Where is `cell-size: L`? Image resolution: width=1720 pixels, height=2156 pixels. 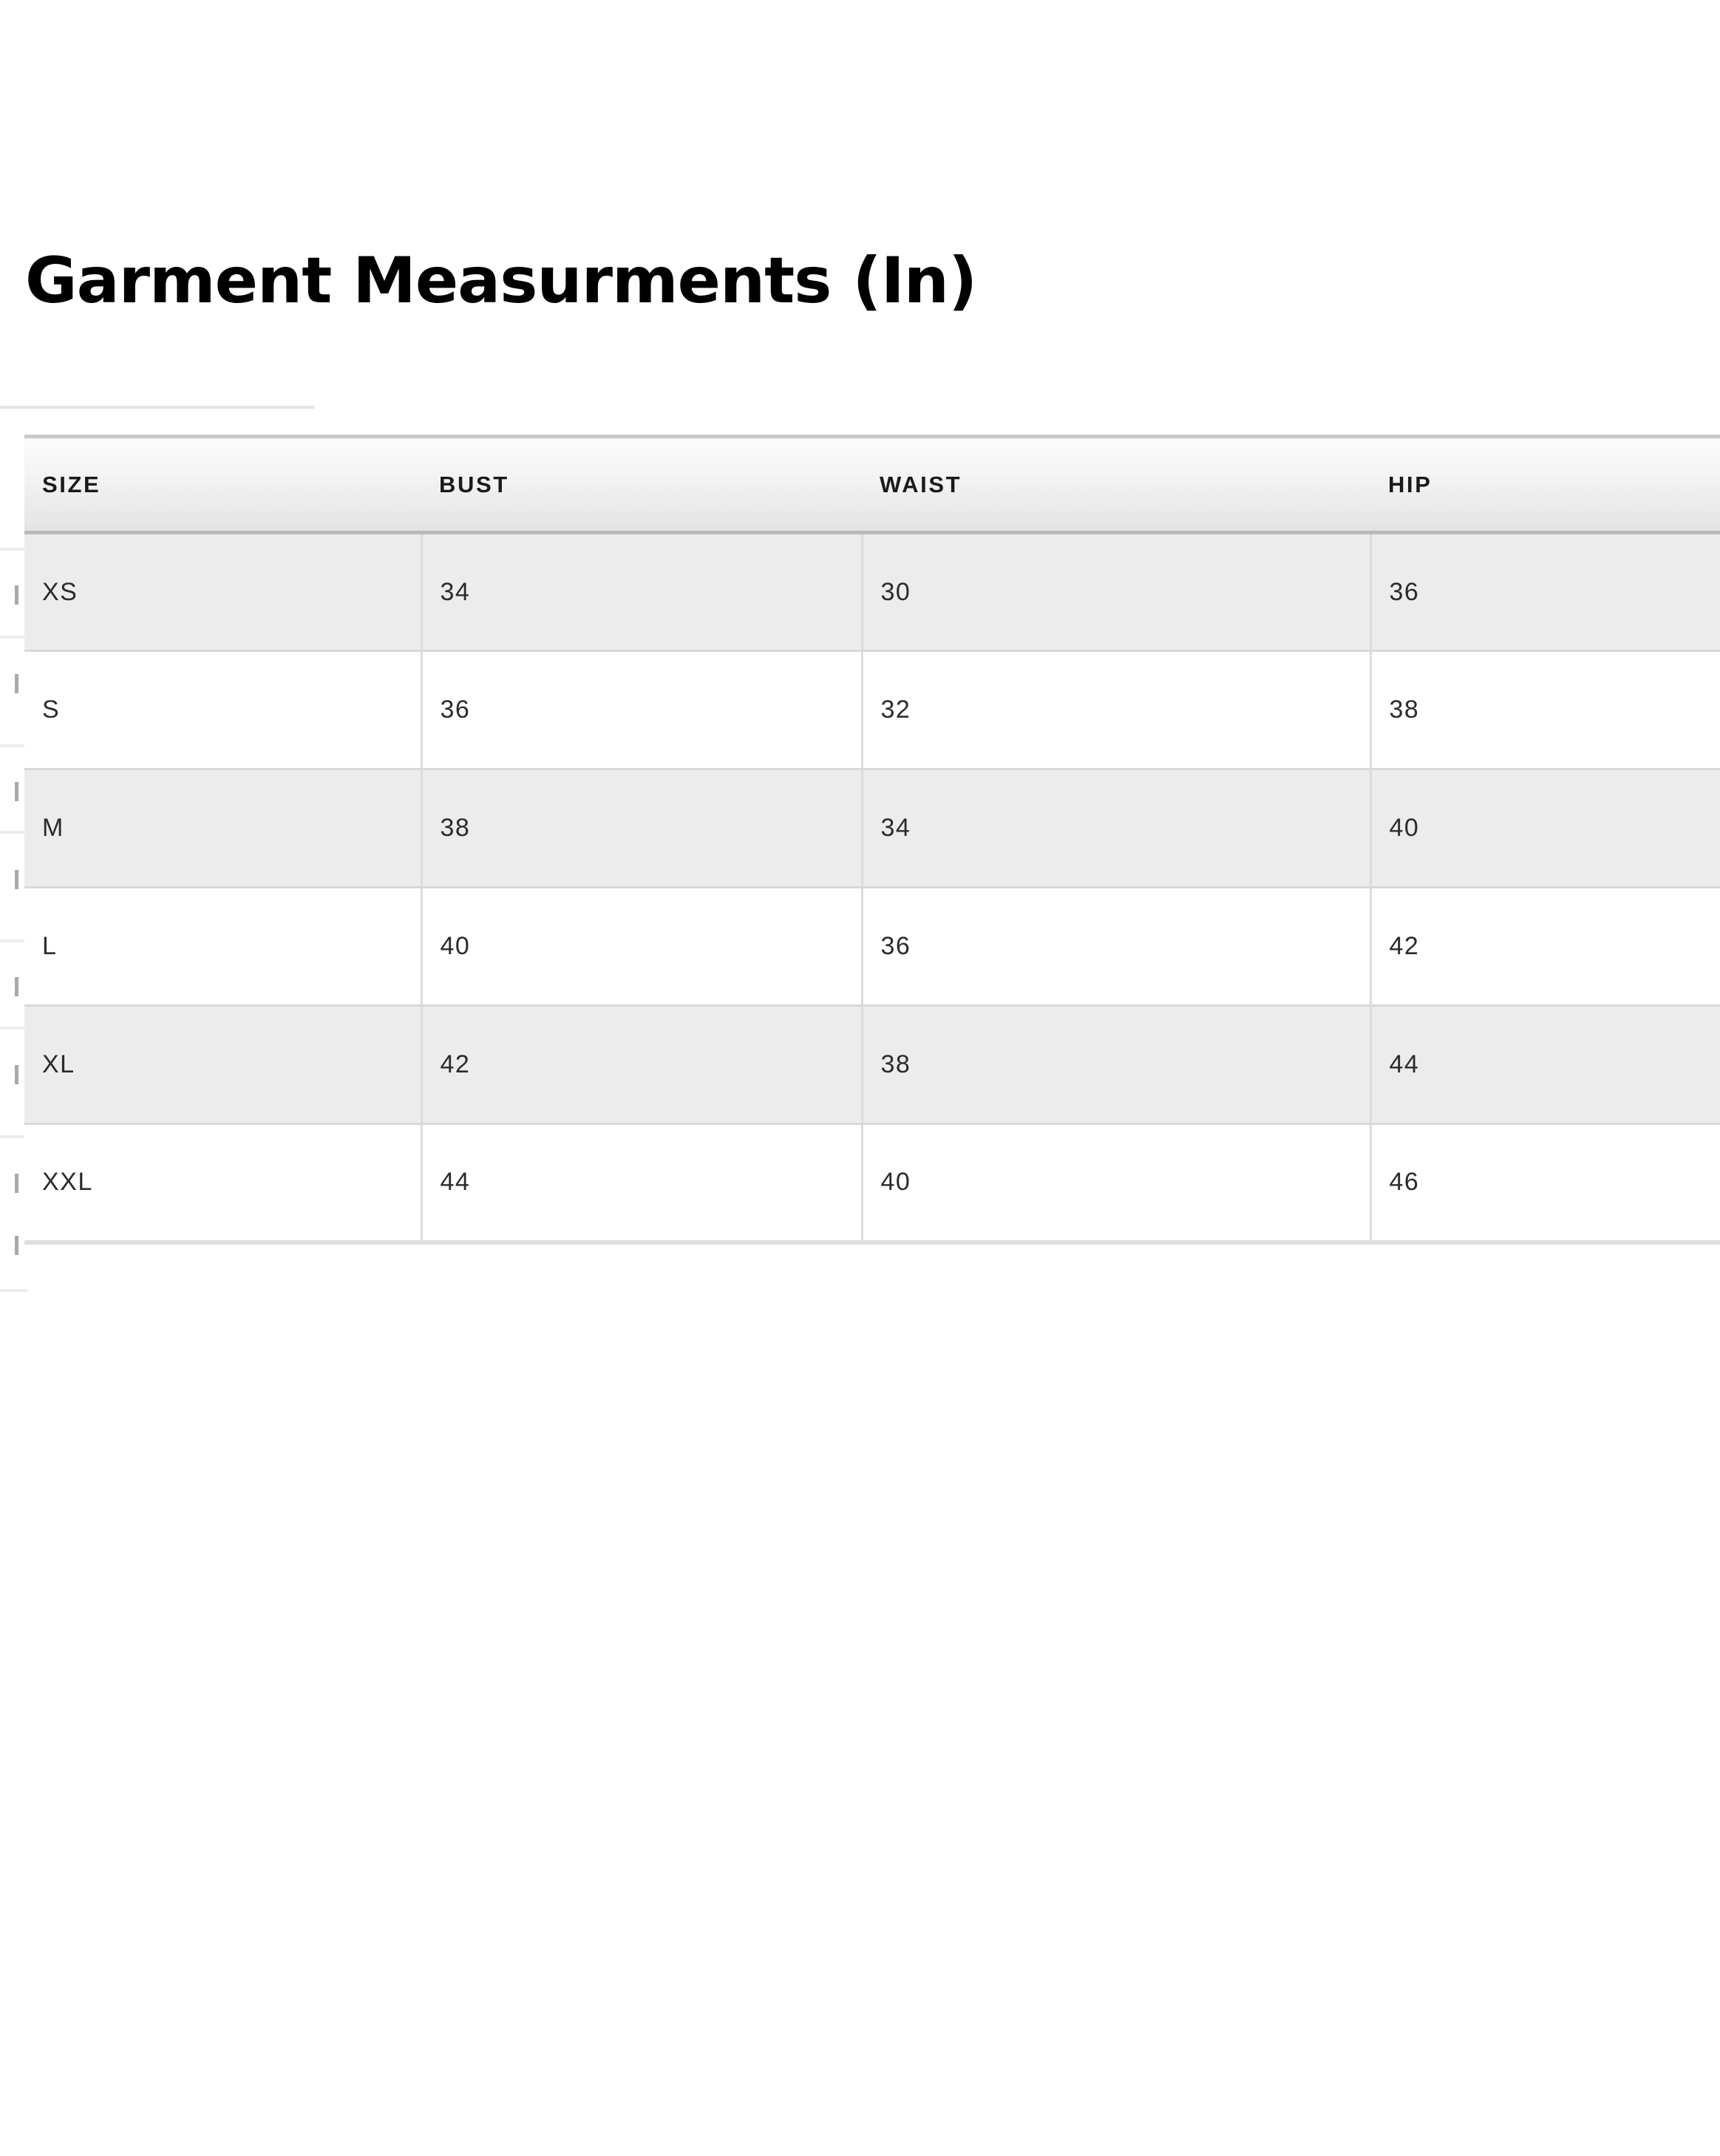 cell-size: L is located at coordinates (223, 946).